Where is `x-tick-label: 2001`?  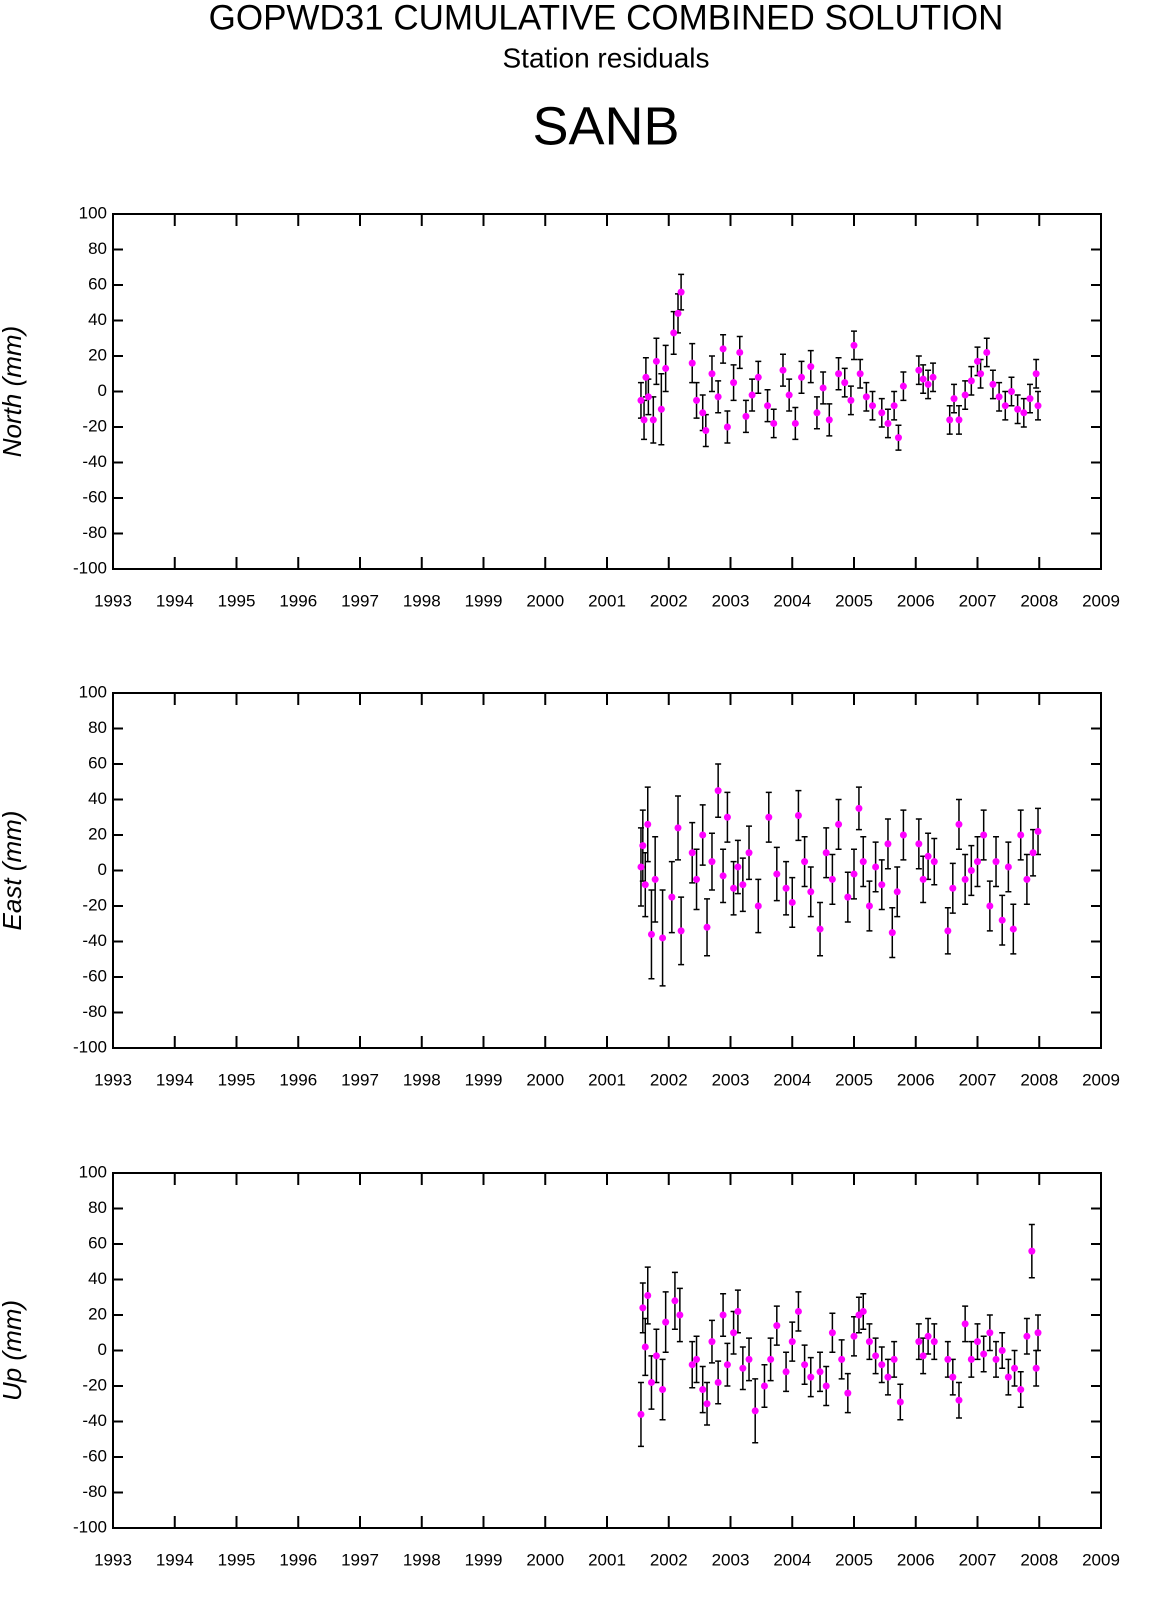
x-tick-label: 2001 is located at coordinates (607, 1079).